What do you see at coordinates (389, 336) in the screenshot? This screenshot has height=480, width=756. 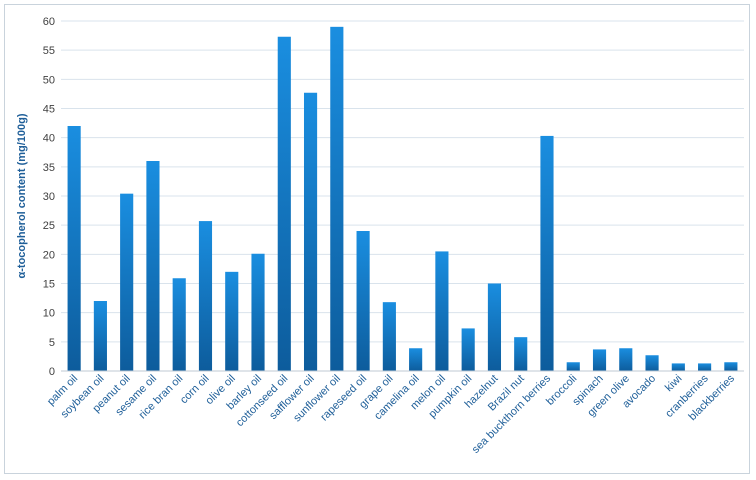 I see `bar-grape-oil` at bounding box center [389, 336].